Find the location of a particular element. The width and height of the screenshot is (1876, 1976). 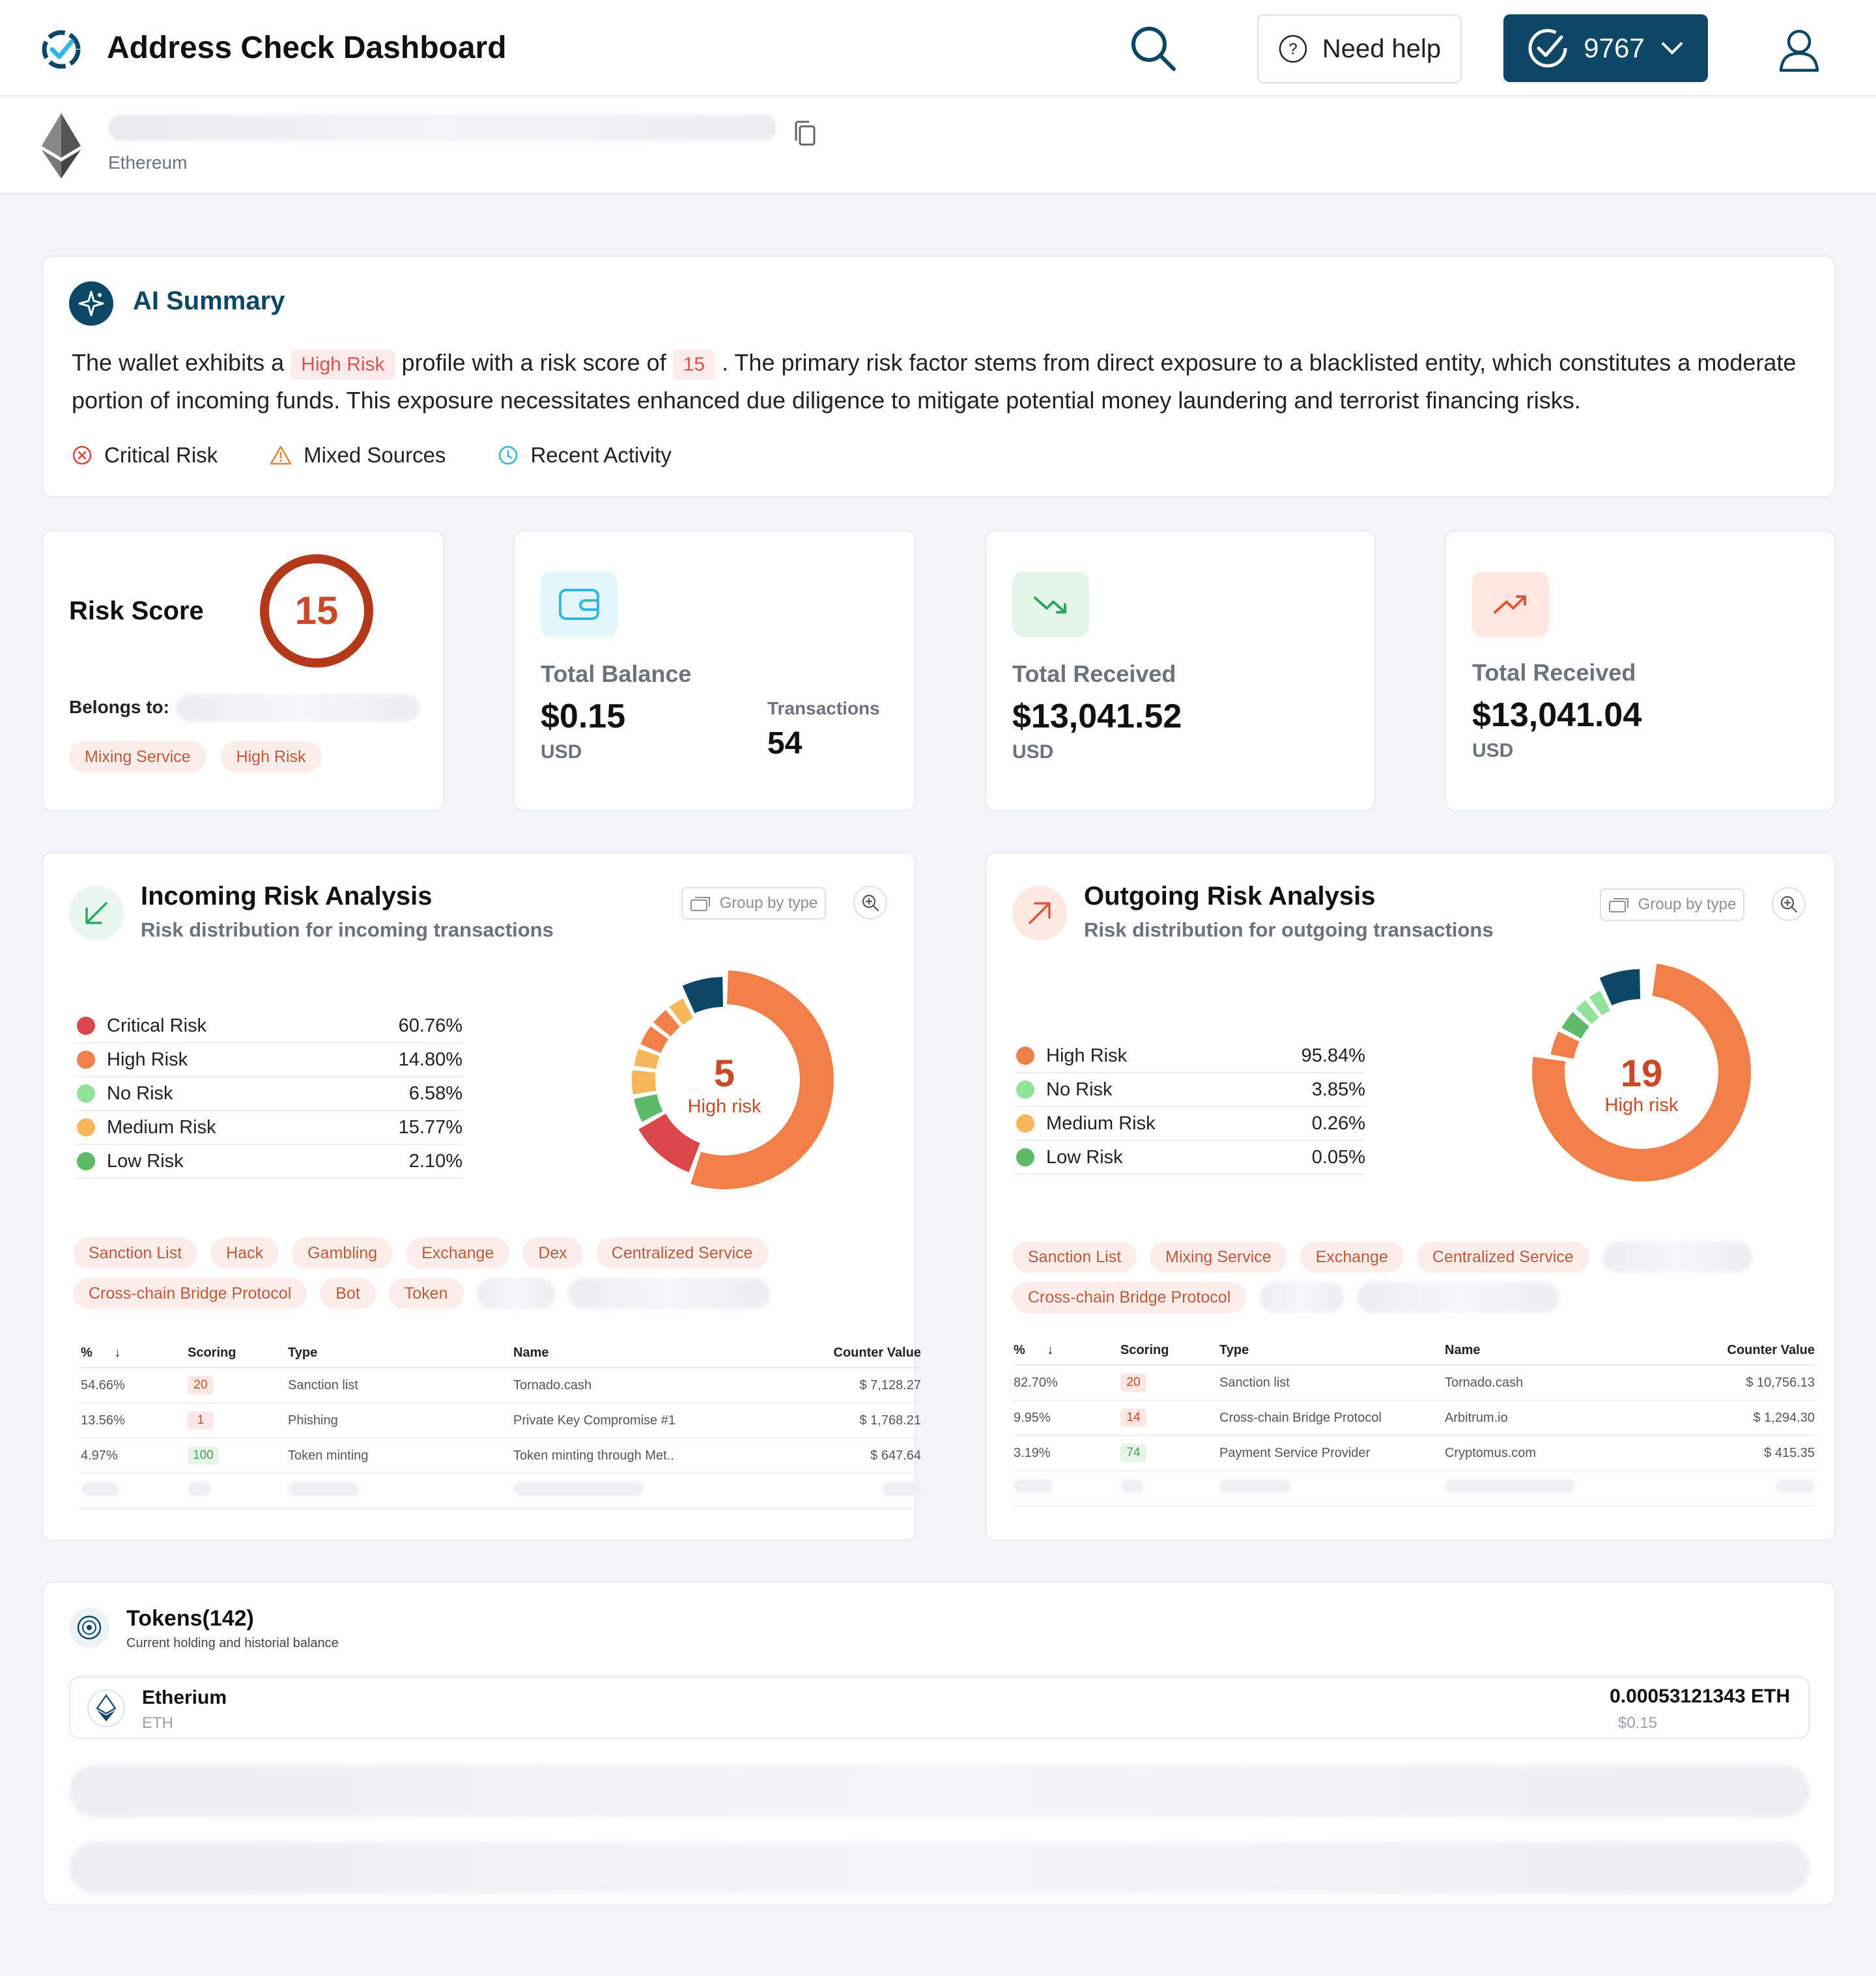

summary-text-part: profile with a risk score of is located at coordinates (533, 362).